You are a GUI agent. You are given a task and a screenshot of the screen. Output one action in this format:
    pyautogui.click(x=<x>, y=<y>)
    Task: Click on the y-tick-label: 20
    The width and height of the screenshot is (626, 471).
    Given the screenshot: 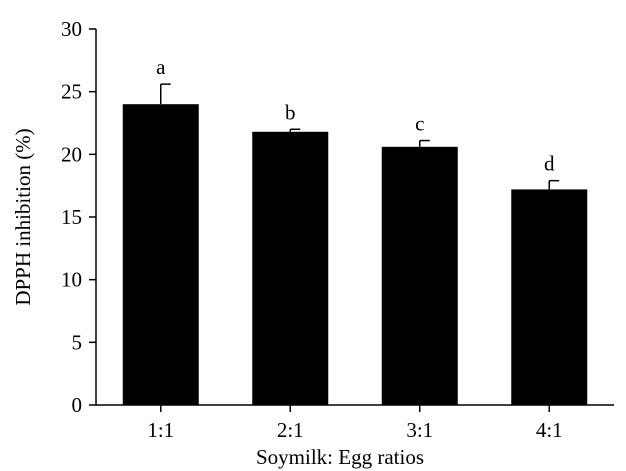 What is the action you would take?
    pyautogui.click(x=71, y=154)
    